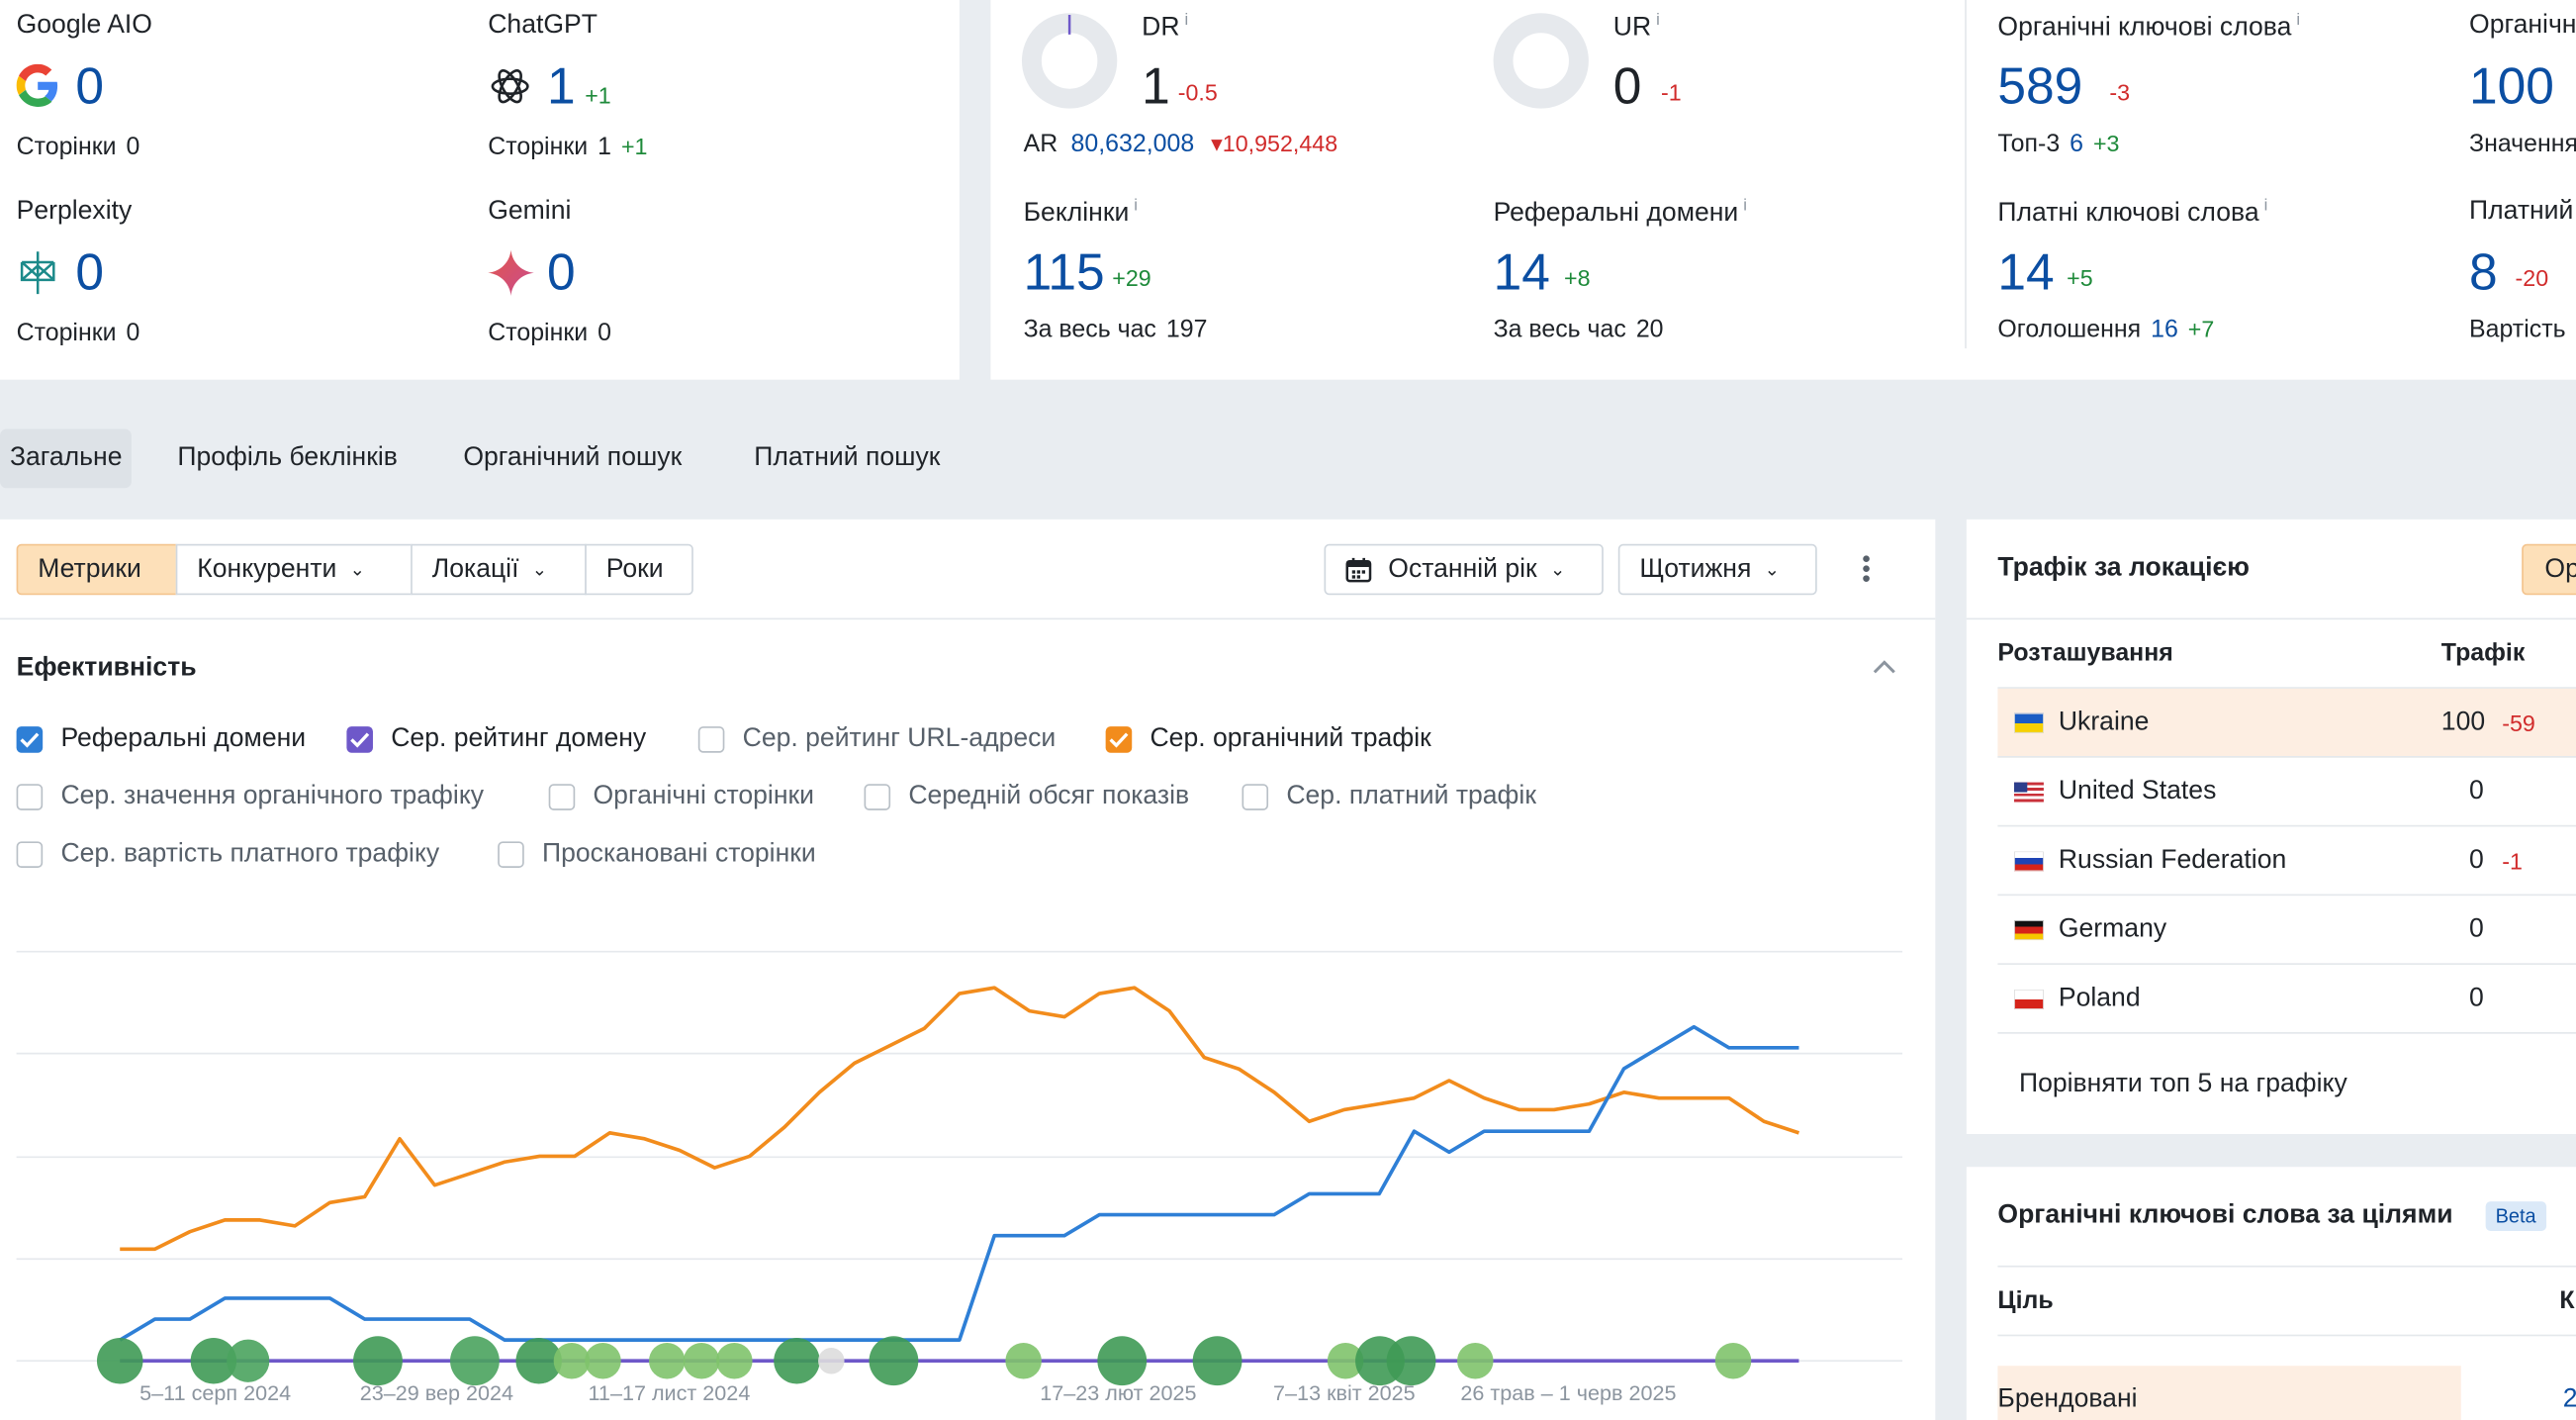 Image resolution: width=2576 pixels, height=1420 pixels. I want to click on ar-row: AR 80,632,008 ▾10,952,448, so click(1180, 144).